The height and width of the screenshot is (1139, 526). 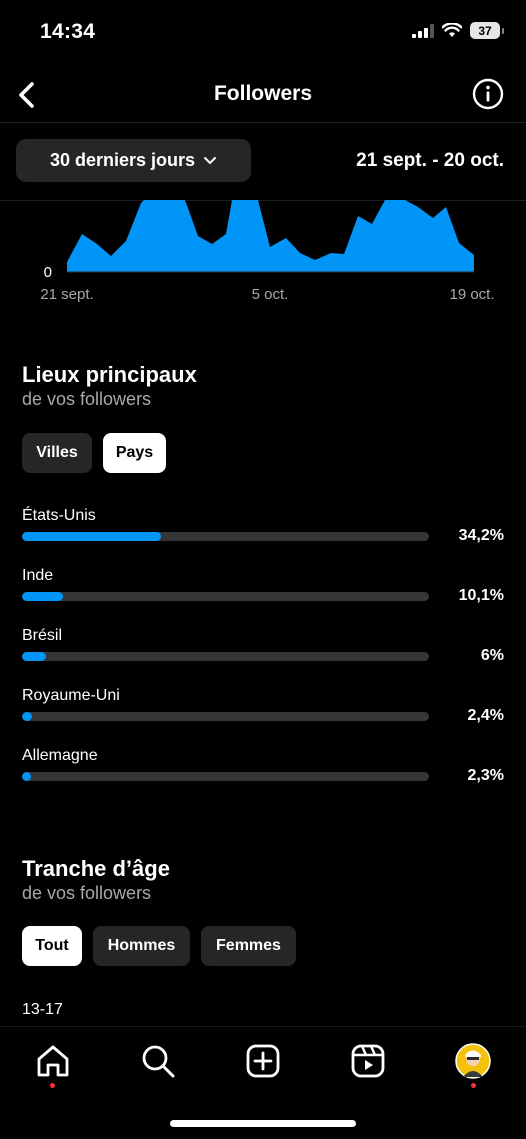 What do you see at coordinates (109, 374) in the screenshot?
I see `locations-title: Lieux principaux` at bounding box center [109, 374].